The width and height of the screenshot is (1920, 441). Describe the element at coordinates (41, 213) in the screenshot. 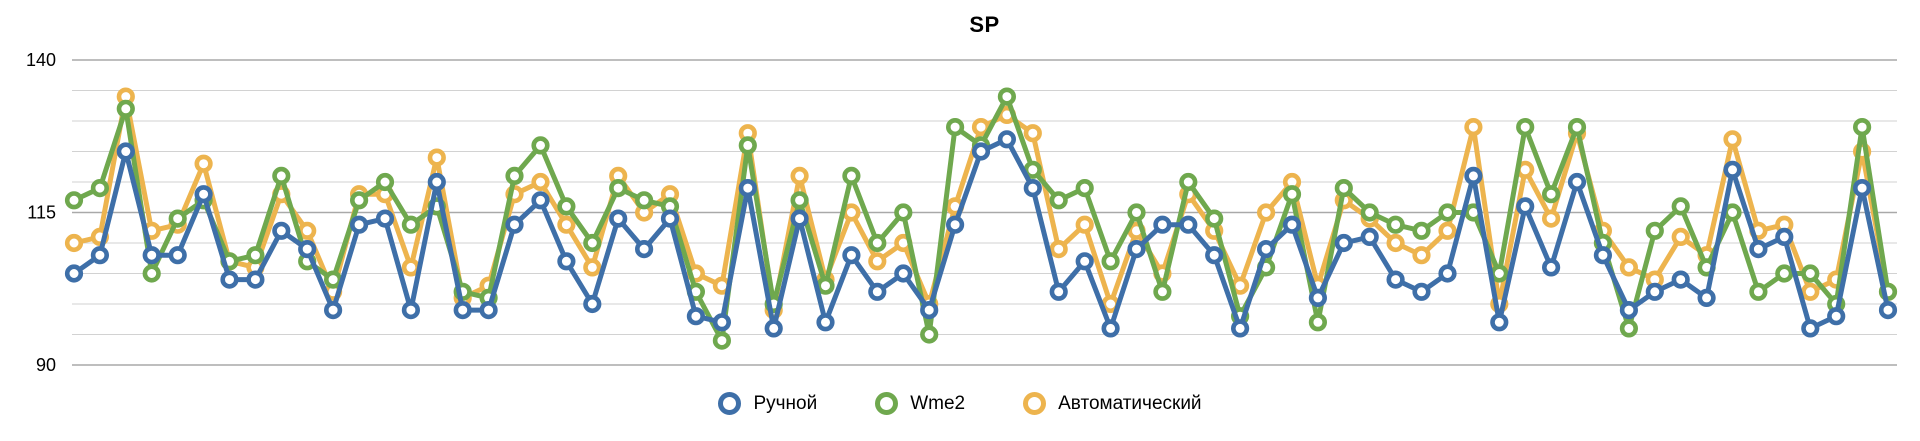

I see `y-axis-tick-label-115: 115` at that location.